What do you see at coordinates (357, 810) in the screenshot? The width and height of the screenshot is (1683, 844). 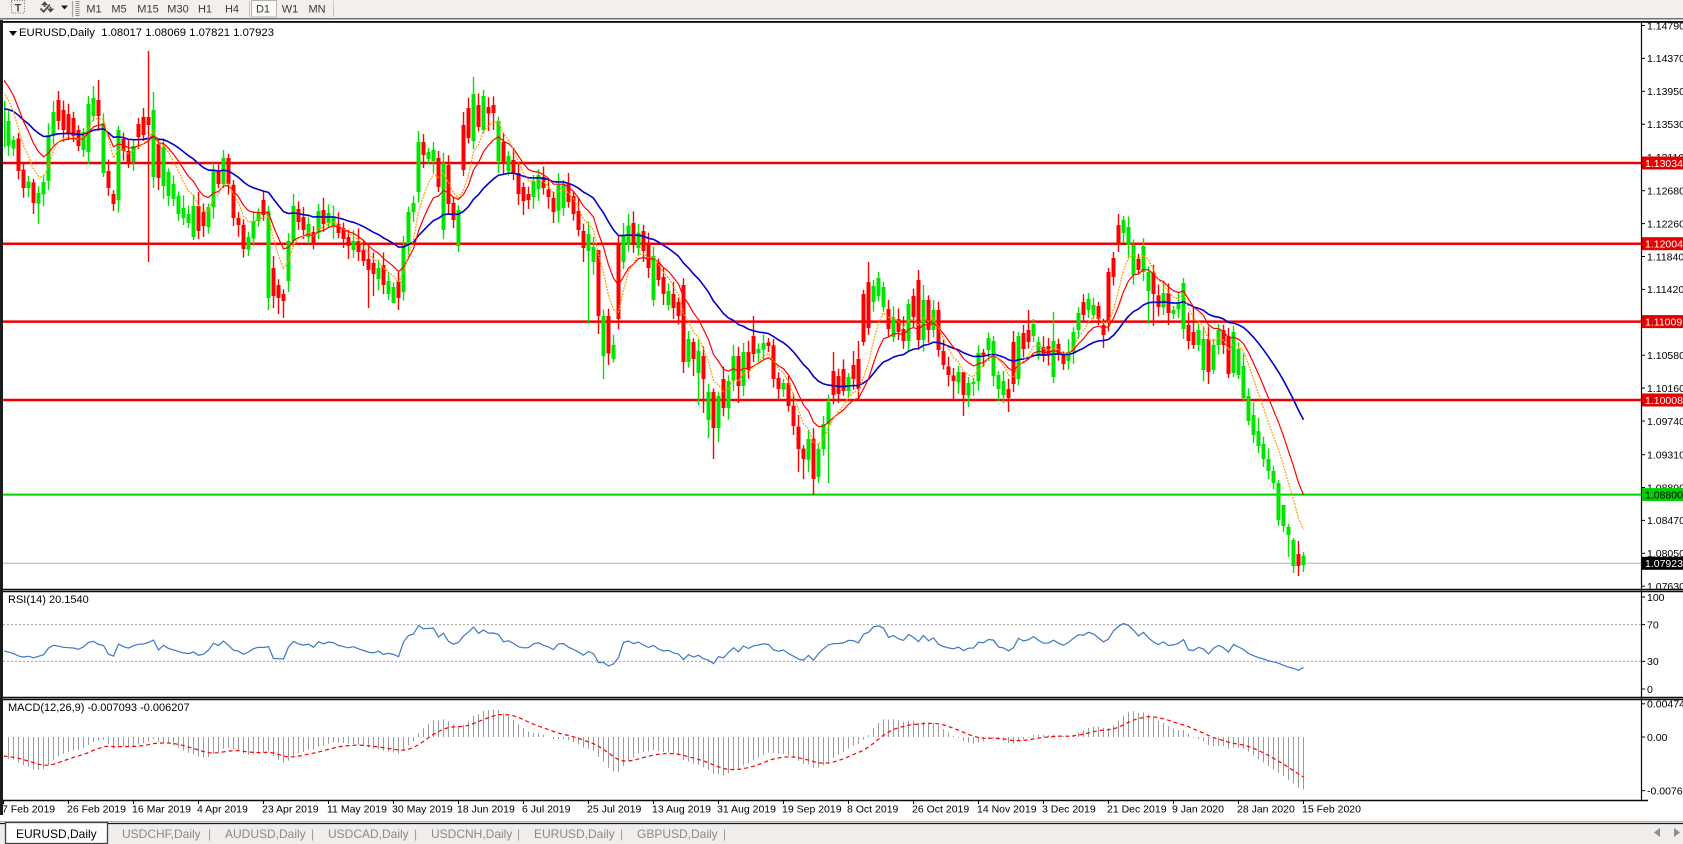 I see `svg-text: 11 May 2019` at bounding box center [357, 810].